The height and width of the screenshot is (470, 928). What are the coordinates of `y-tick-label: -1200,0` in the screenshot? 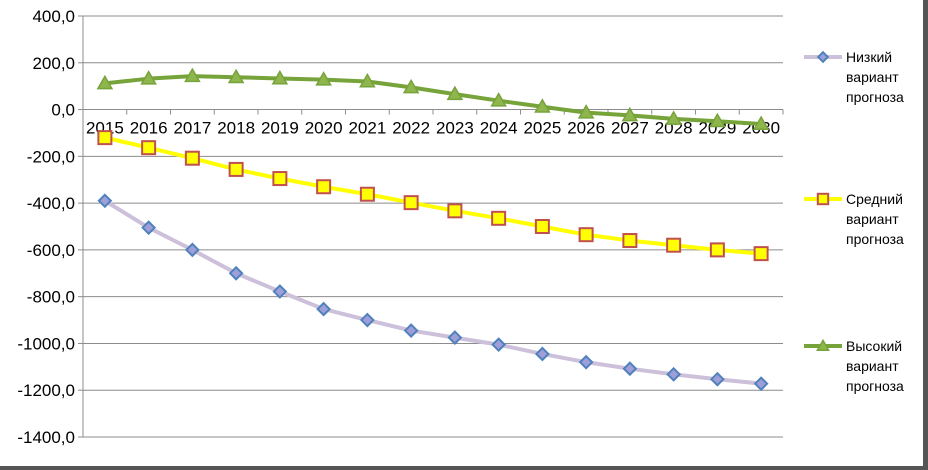 It's located at (46, 390).